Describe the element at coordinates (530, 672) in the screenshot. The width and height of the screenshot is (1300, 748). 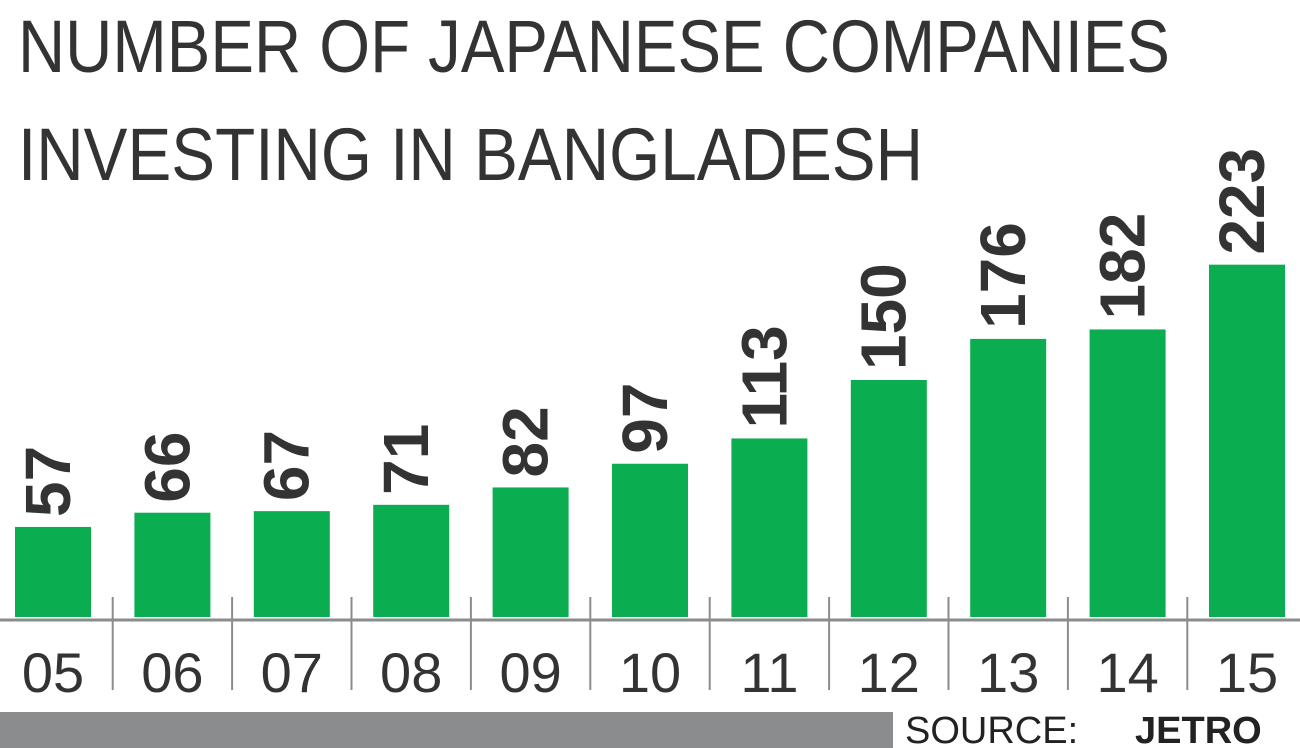
I see `x-tick-label: 09` at that location.